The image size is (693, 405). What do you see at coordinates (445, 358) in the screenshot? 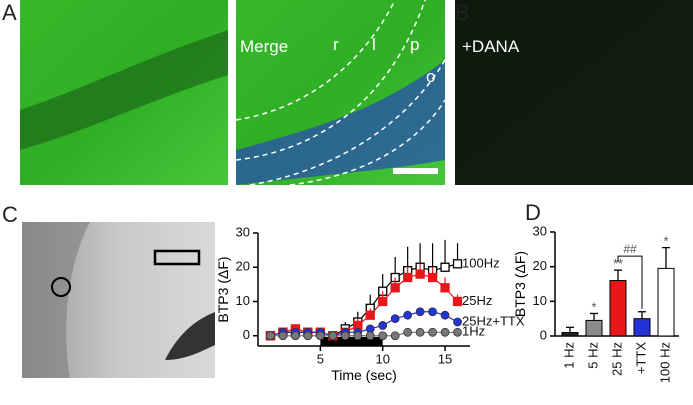
I see `x-tick-label: 15` at bounding box center [445, 358].